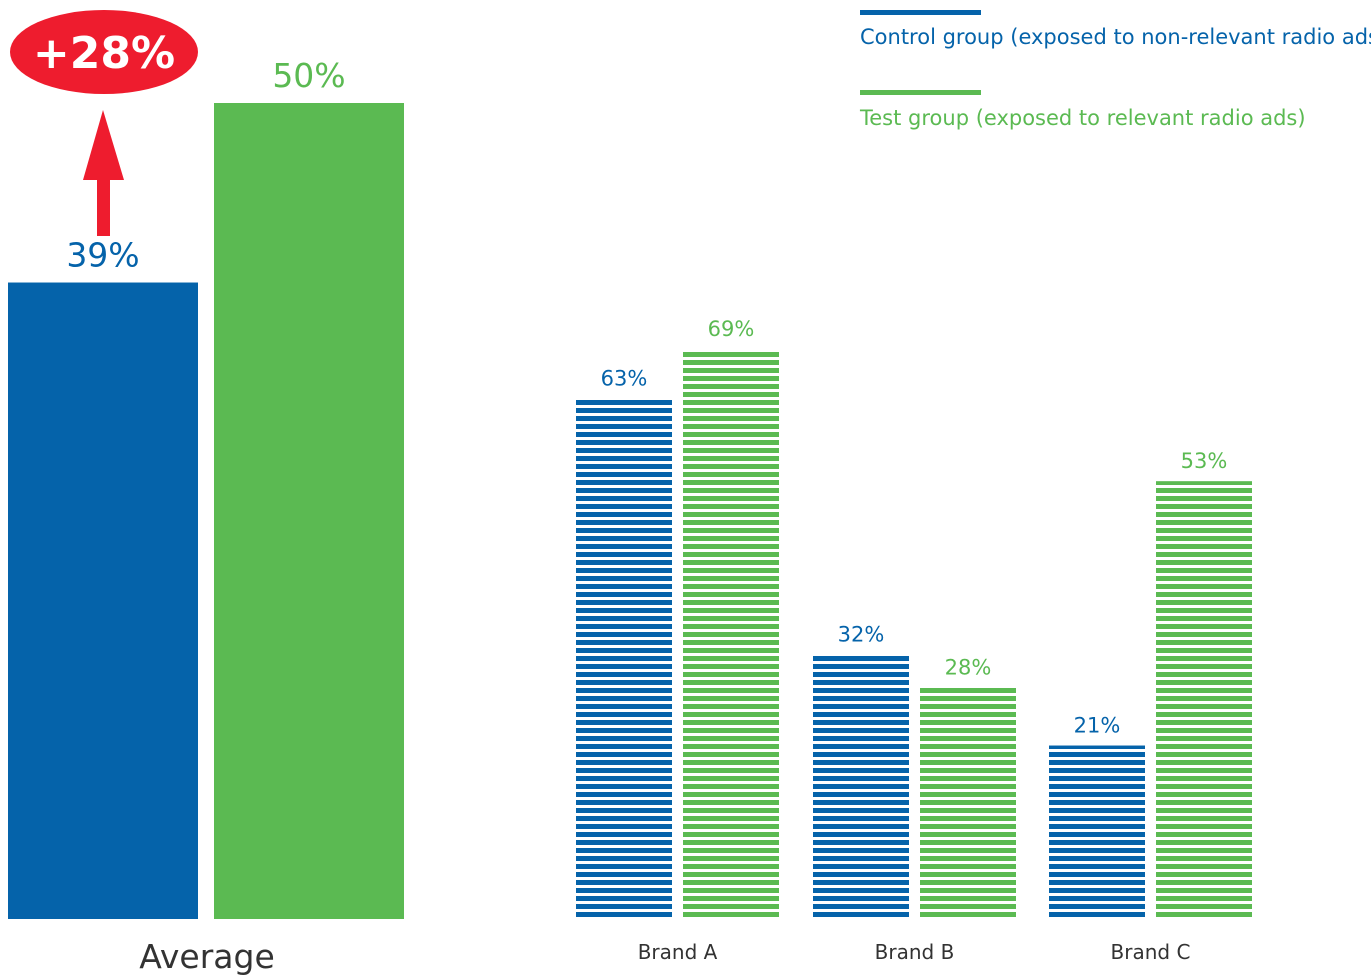 The image size is (1371, 975). I want to click on brand-b-value-label-test: 28%, so click(968, 668).